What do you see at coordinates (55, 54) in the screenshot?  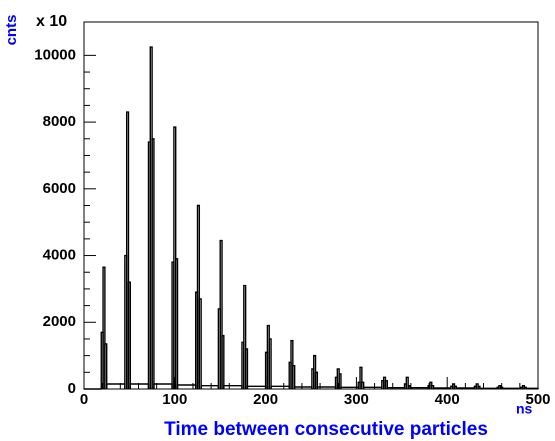 I see `y-tick-label: 10000` at bounding box center [55, 54].